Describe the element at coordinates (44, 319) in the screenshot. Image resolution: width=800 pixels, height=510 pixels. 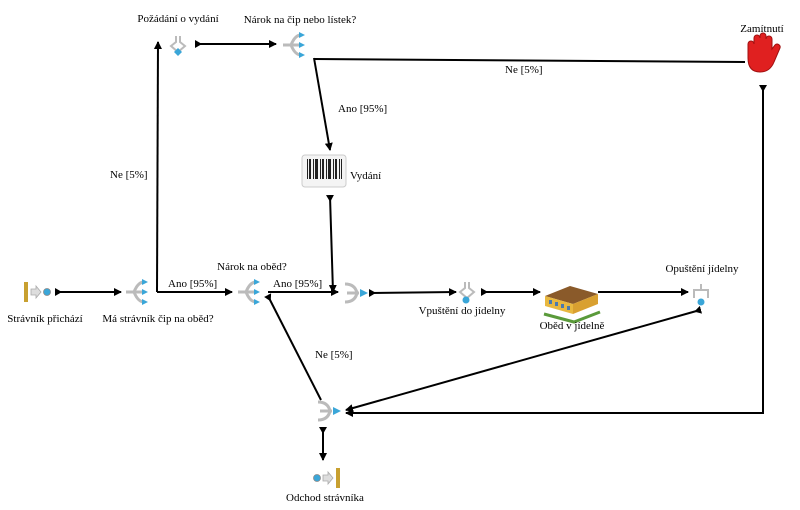
I see `label-start: Strávník přichází` at that location.